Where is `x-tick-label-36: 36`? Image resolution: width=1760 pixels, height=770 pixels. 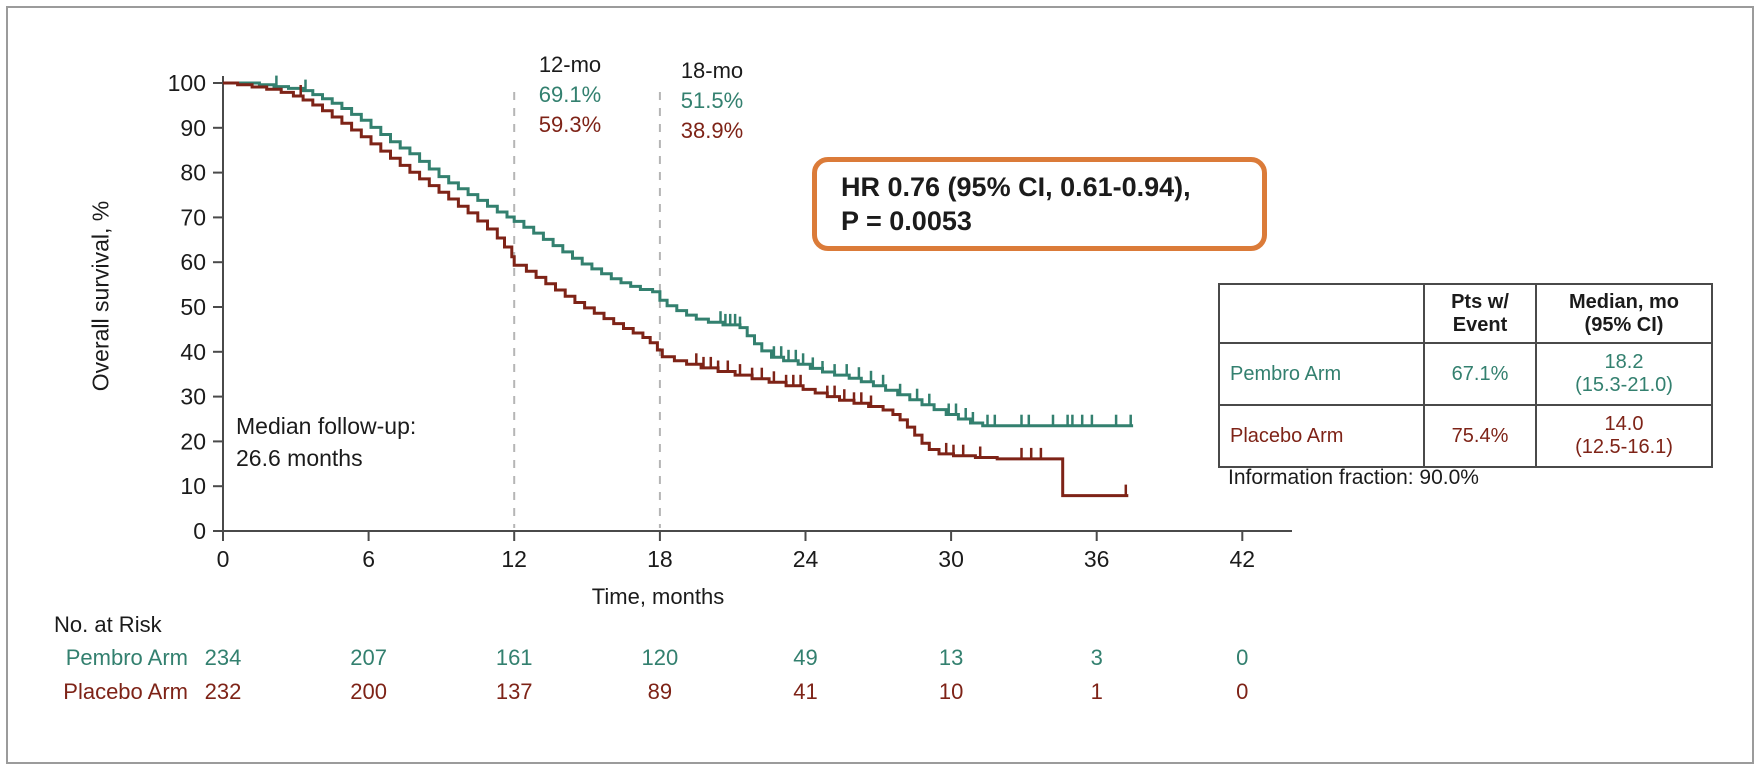 x-tick-label-36: 36 is located at coordinates (1097, 559).